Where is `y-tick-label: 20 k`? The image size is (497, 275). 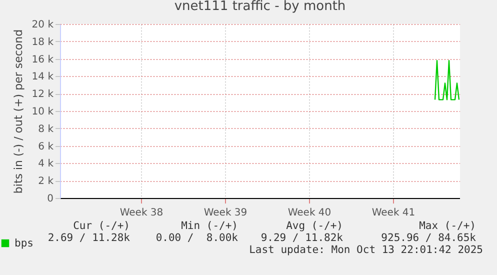
y-tick-label: 20 k is located at coordinates (43, 25).